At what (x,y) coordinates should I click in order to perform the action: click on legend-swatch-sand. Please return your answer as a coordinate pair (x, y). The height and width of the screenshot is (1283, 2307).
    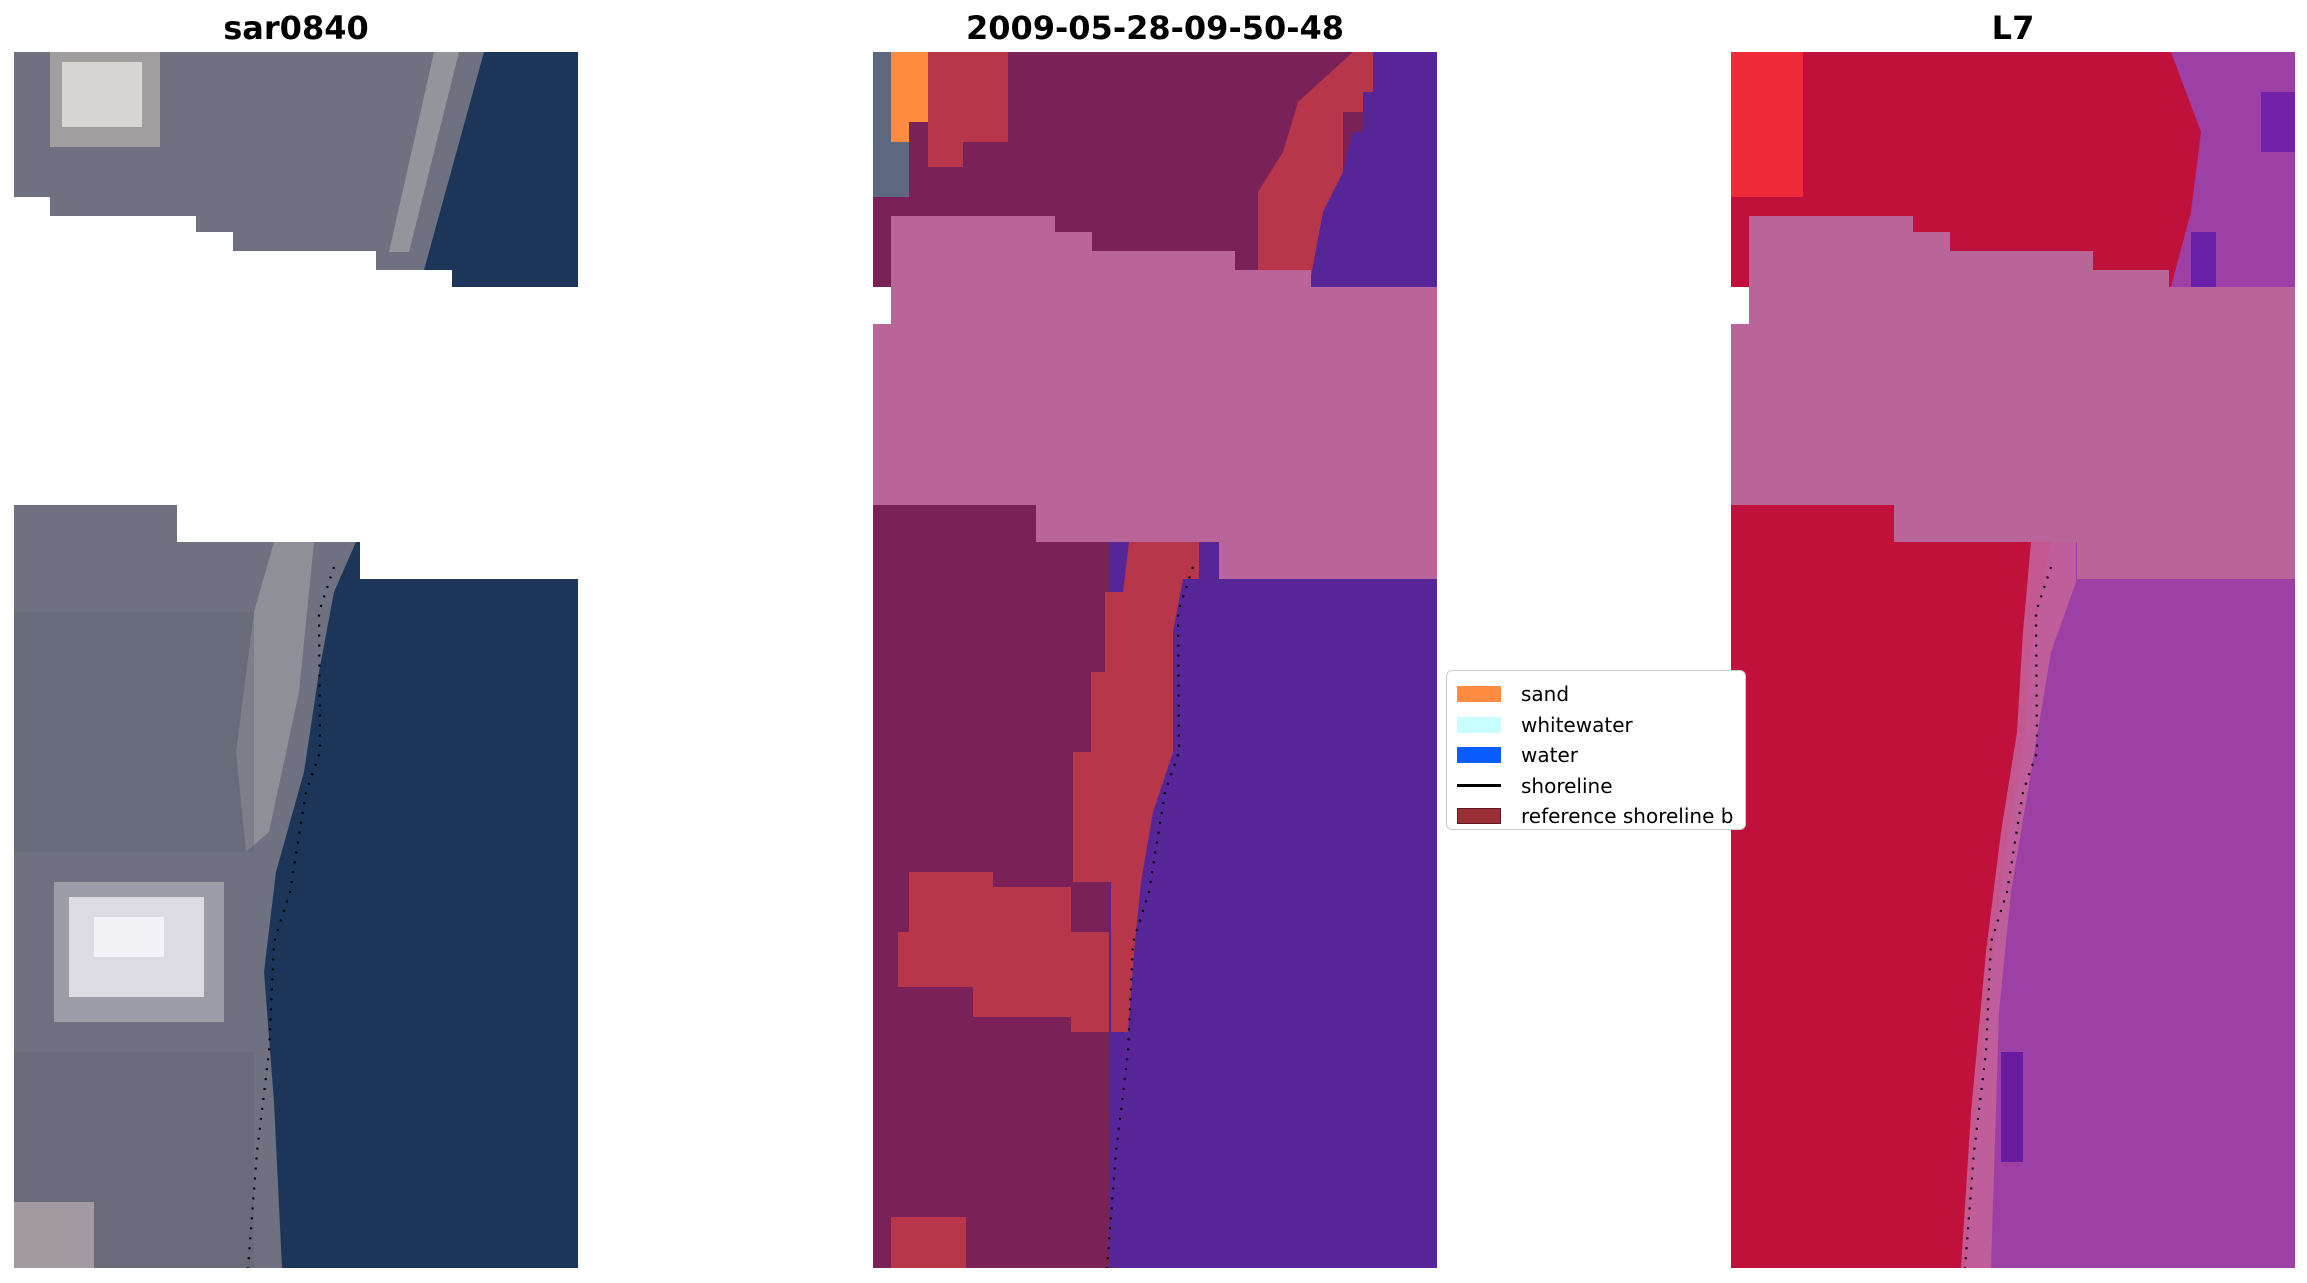
    Looking at the image, I should click on (1479, 694).